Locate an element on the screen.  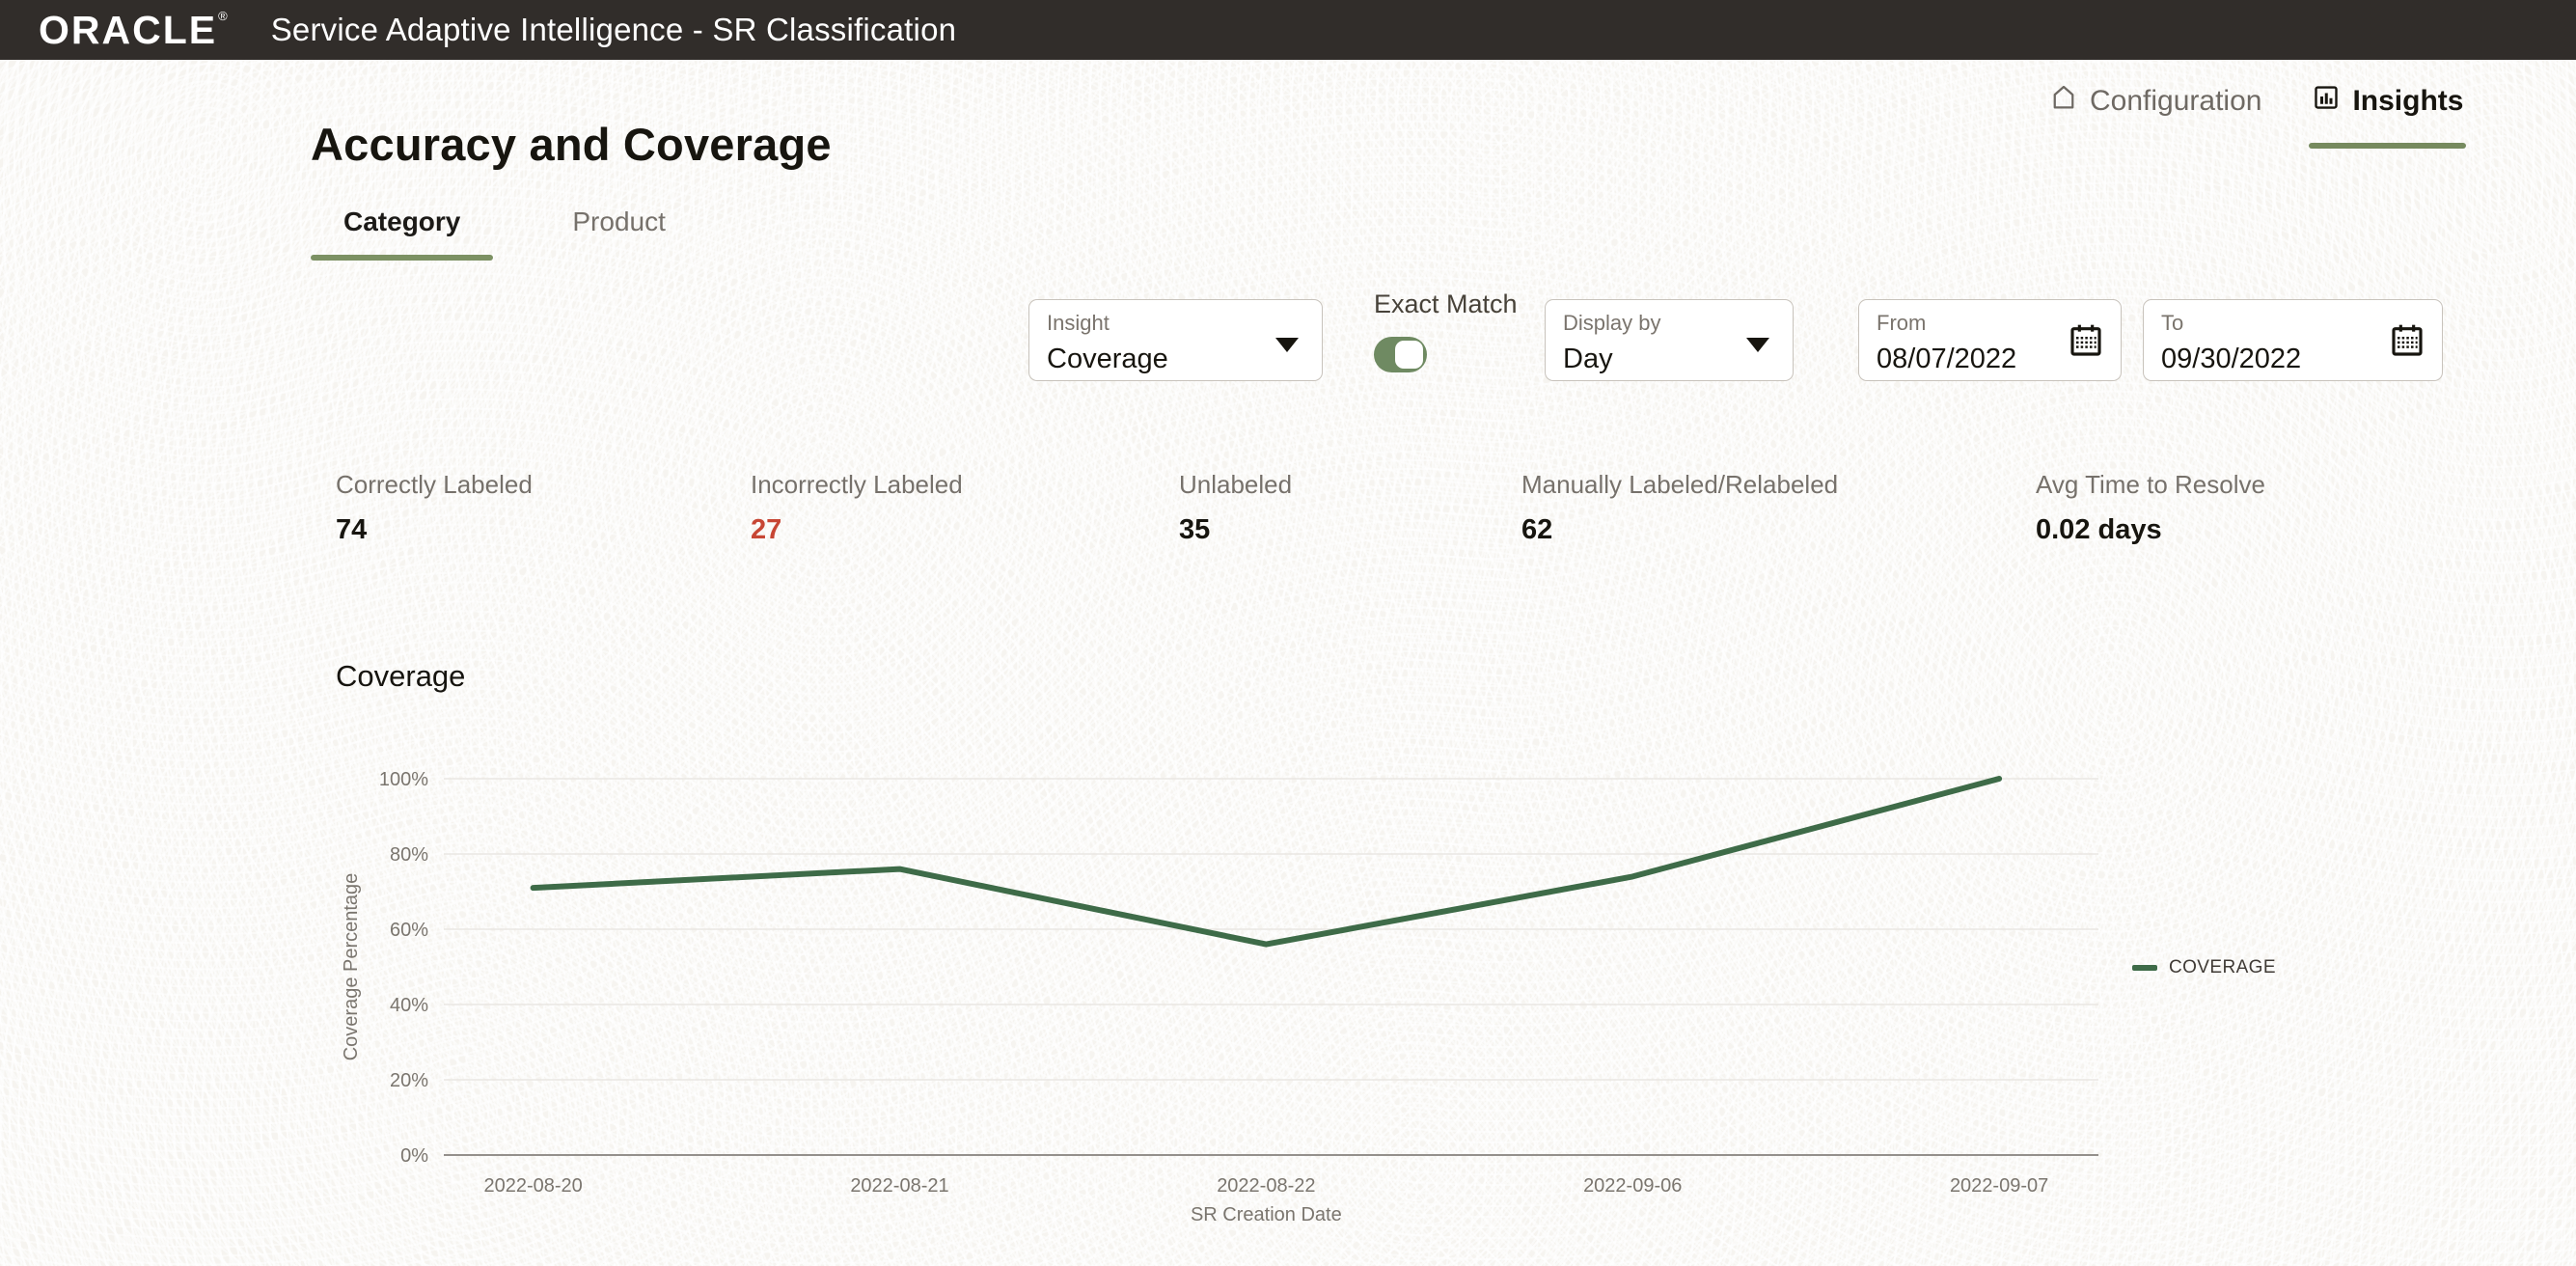
toggle-knob is located at coordinates (1409, 355).